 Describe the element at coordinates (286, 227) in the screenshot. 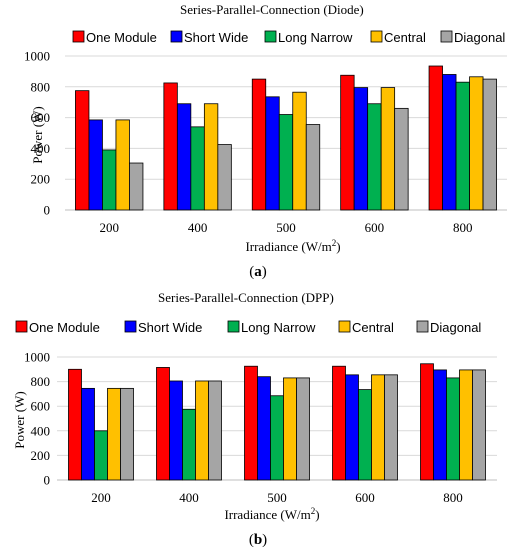

I see `x-tick-label-a-2: 500` at that location.